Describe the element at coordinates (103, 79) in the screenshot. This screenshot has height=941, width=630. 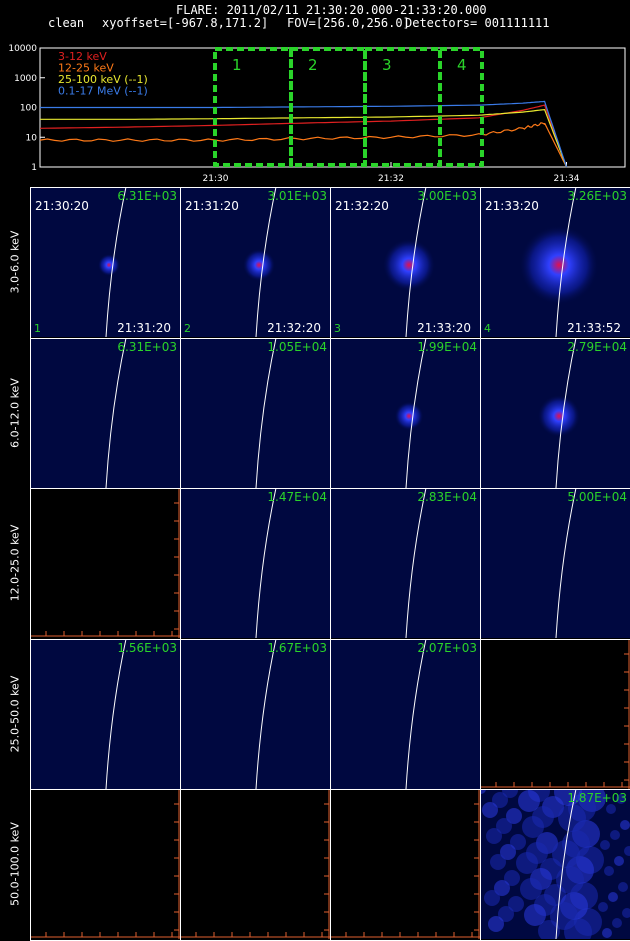
I see `legend-entry: 25-100 keV (--1)` at that location.